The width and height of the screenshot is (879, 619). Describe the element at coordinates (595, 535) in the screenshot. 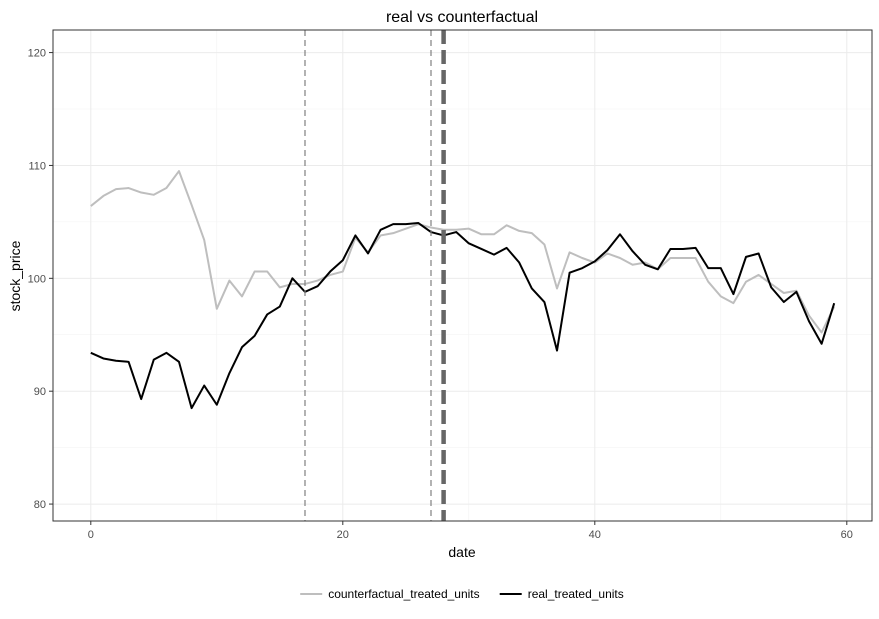

I see `x-tick-label: 40` at that location.